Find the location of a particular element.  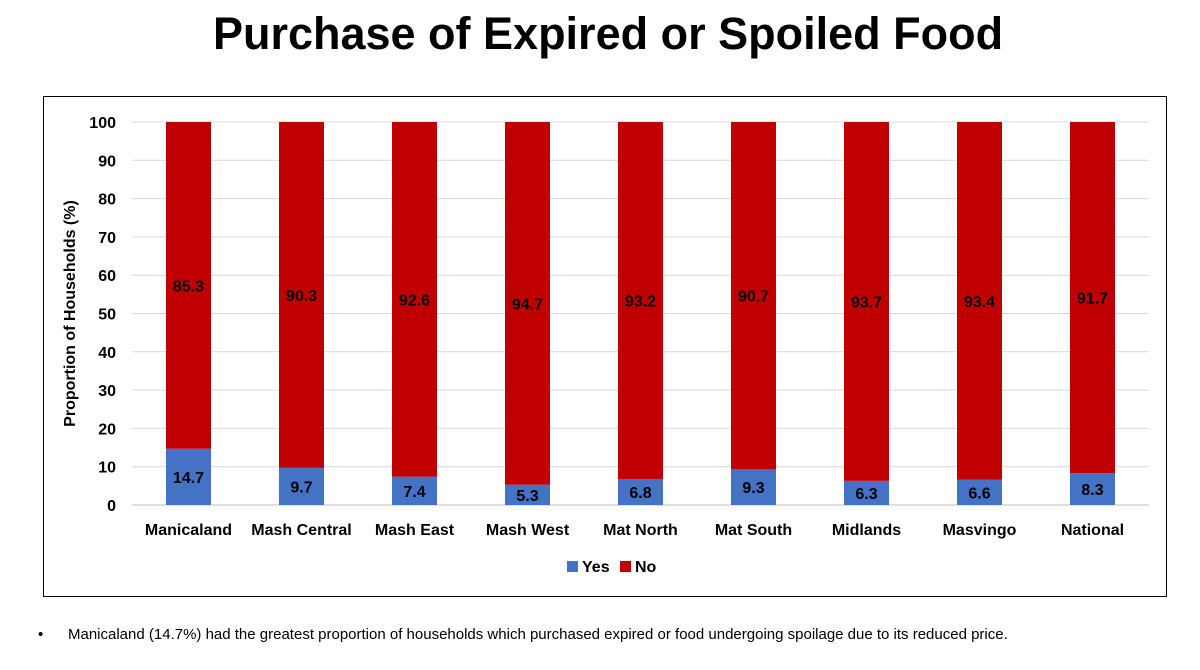

data-label-no: 93.4 is located at coordinates (979, 302).